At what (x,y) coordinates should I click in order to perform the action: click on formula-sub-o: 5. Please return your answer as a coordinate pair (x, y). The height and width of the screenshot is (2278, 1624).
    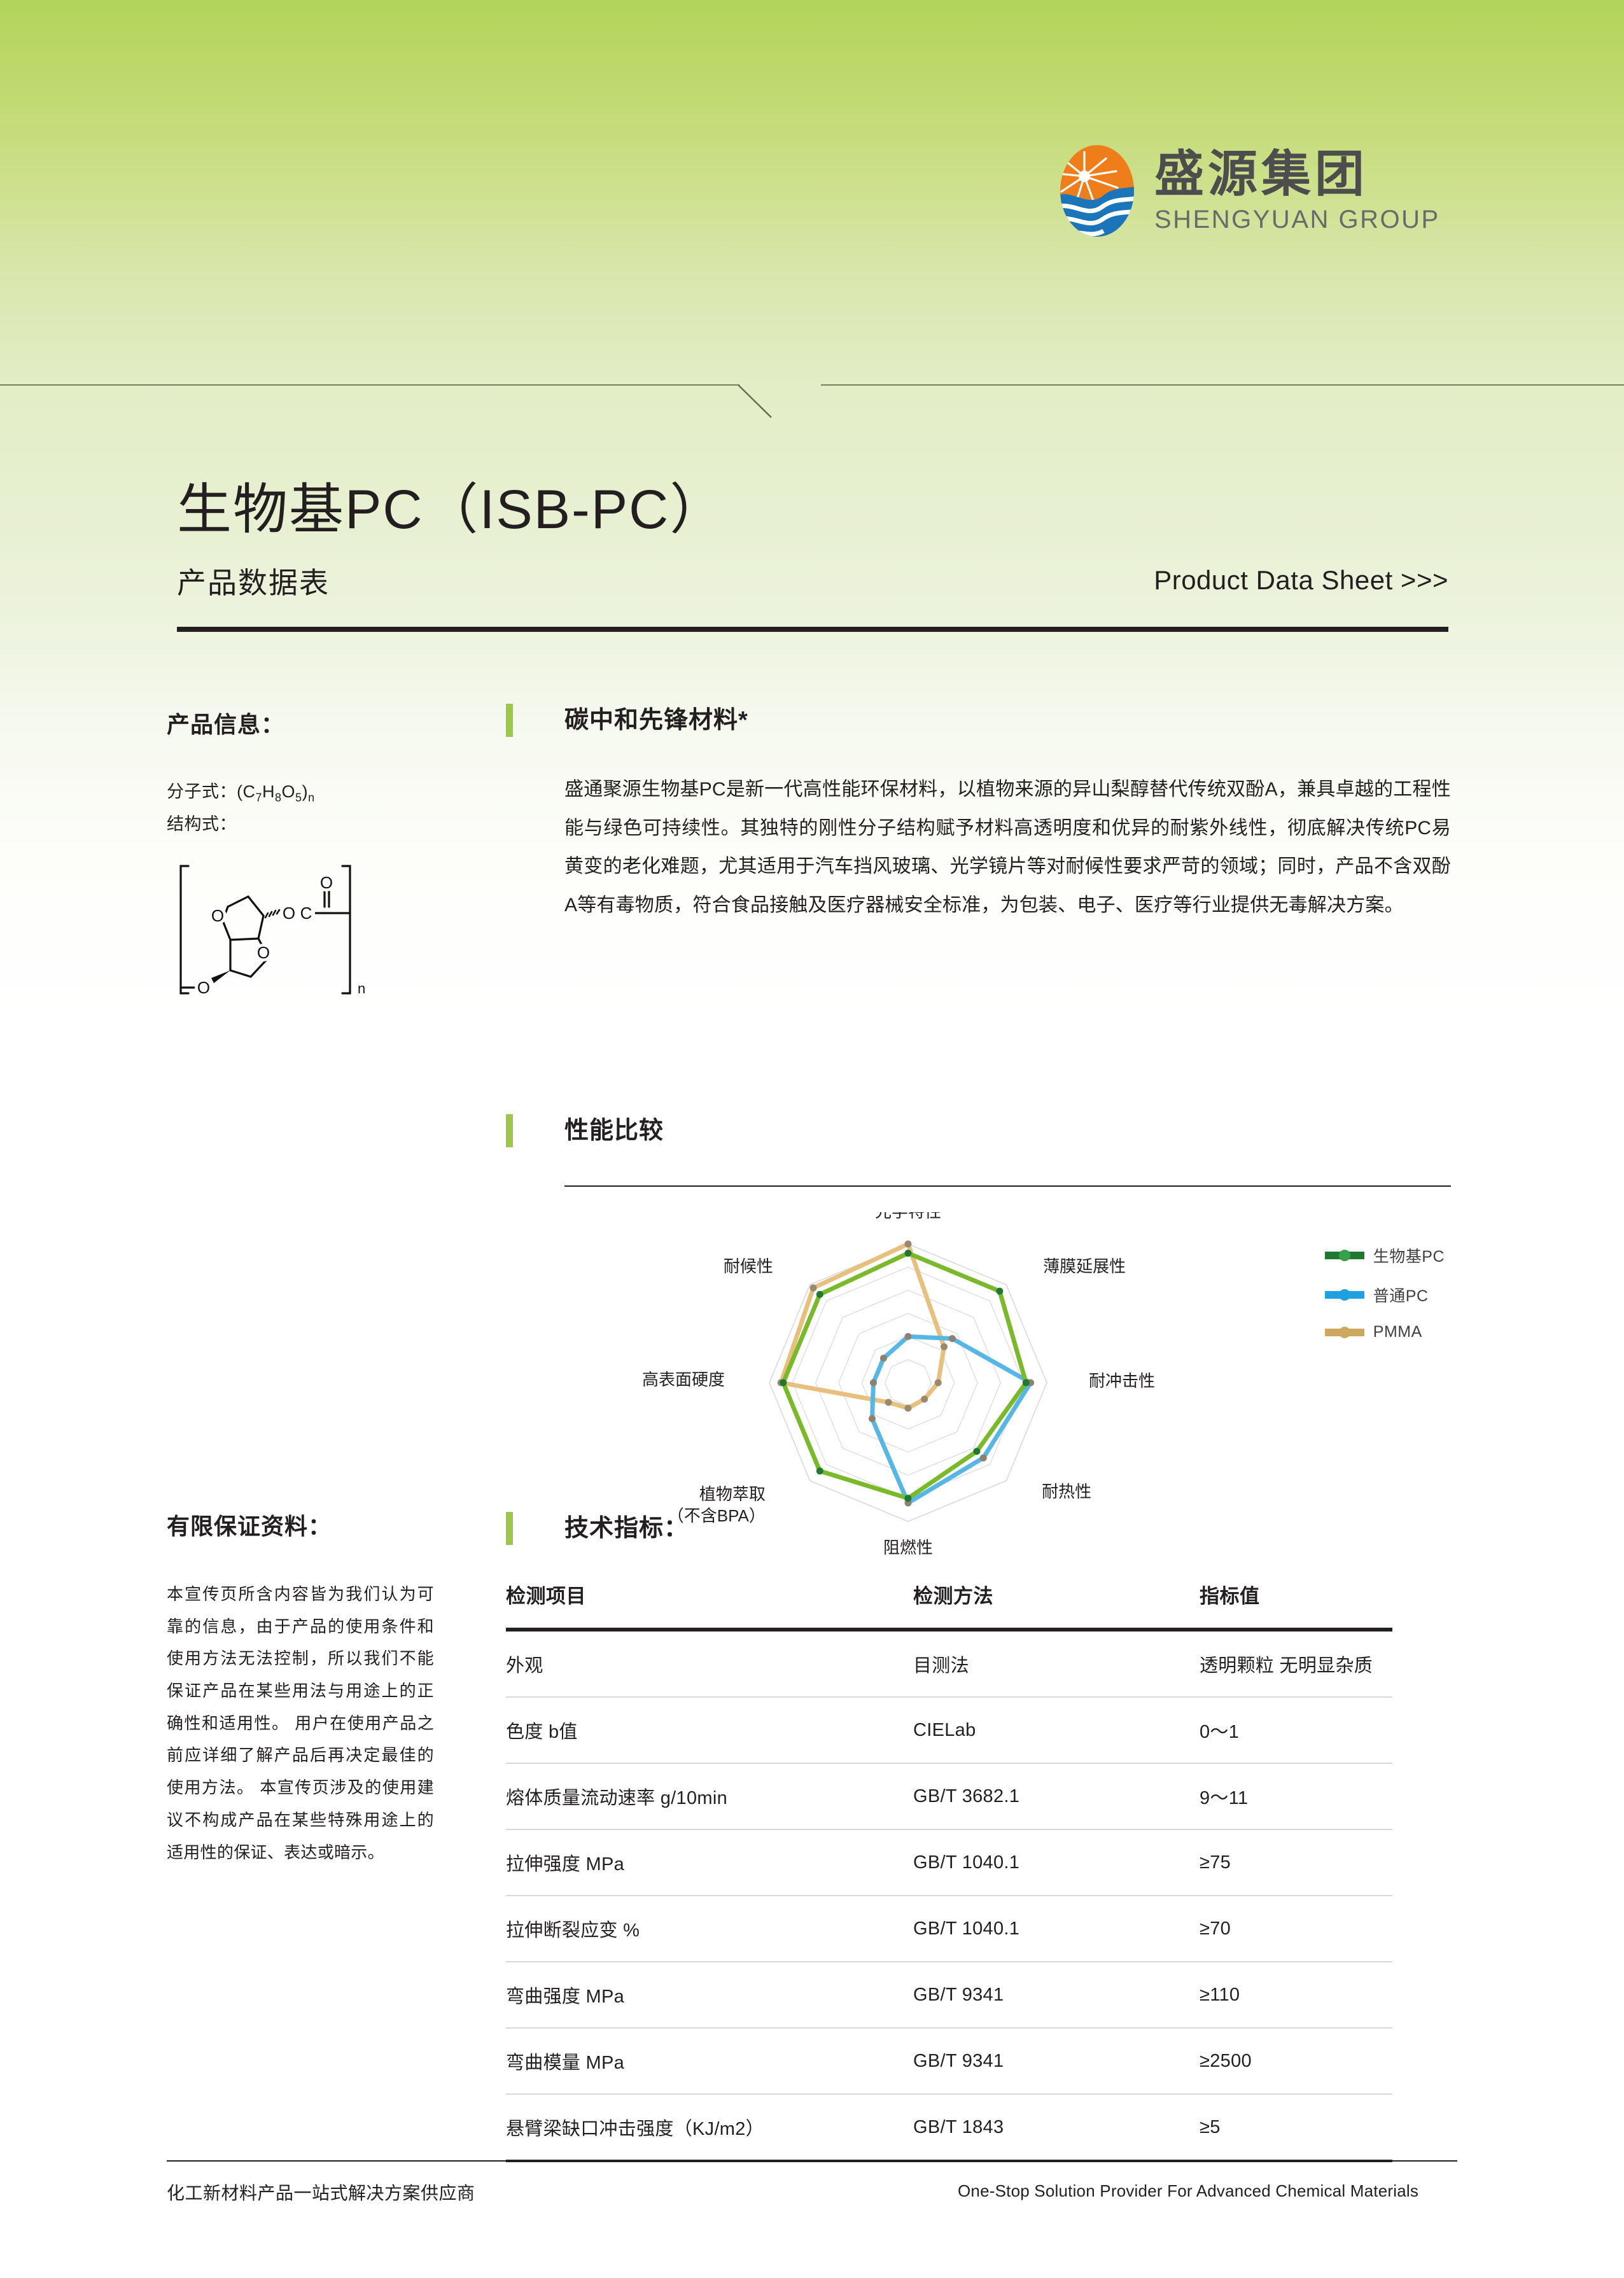
    Looking at the image, I should click on (298, 797).